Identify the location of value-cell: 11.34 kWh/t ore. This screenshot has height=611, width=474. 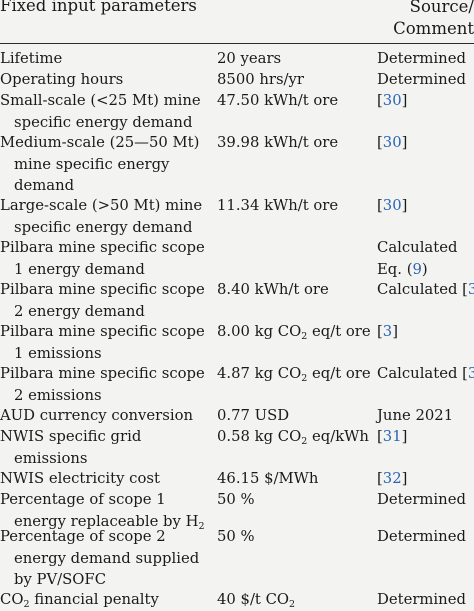
(278, 205).